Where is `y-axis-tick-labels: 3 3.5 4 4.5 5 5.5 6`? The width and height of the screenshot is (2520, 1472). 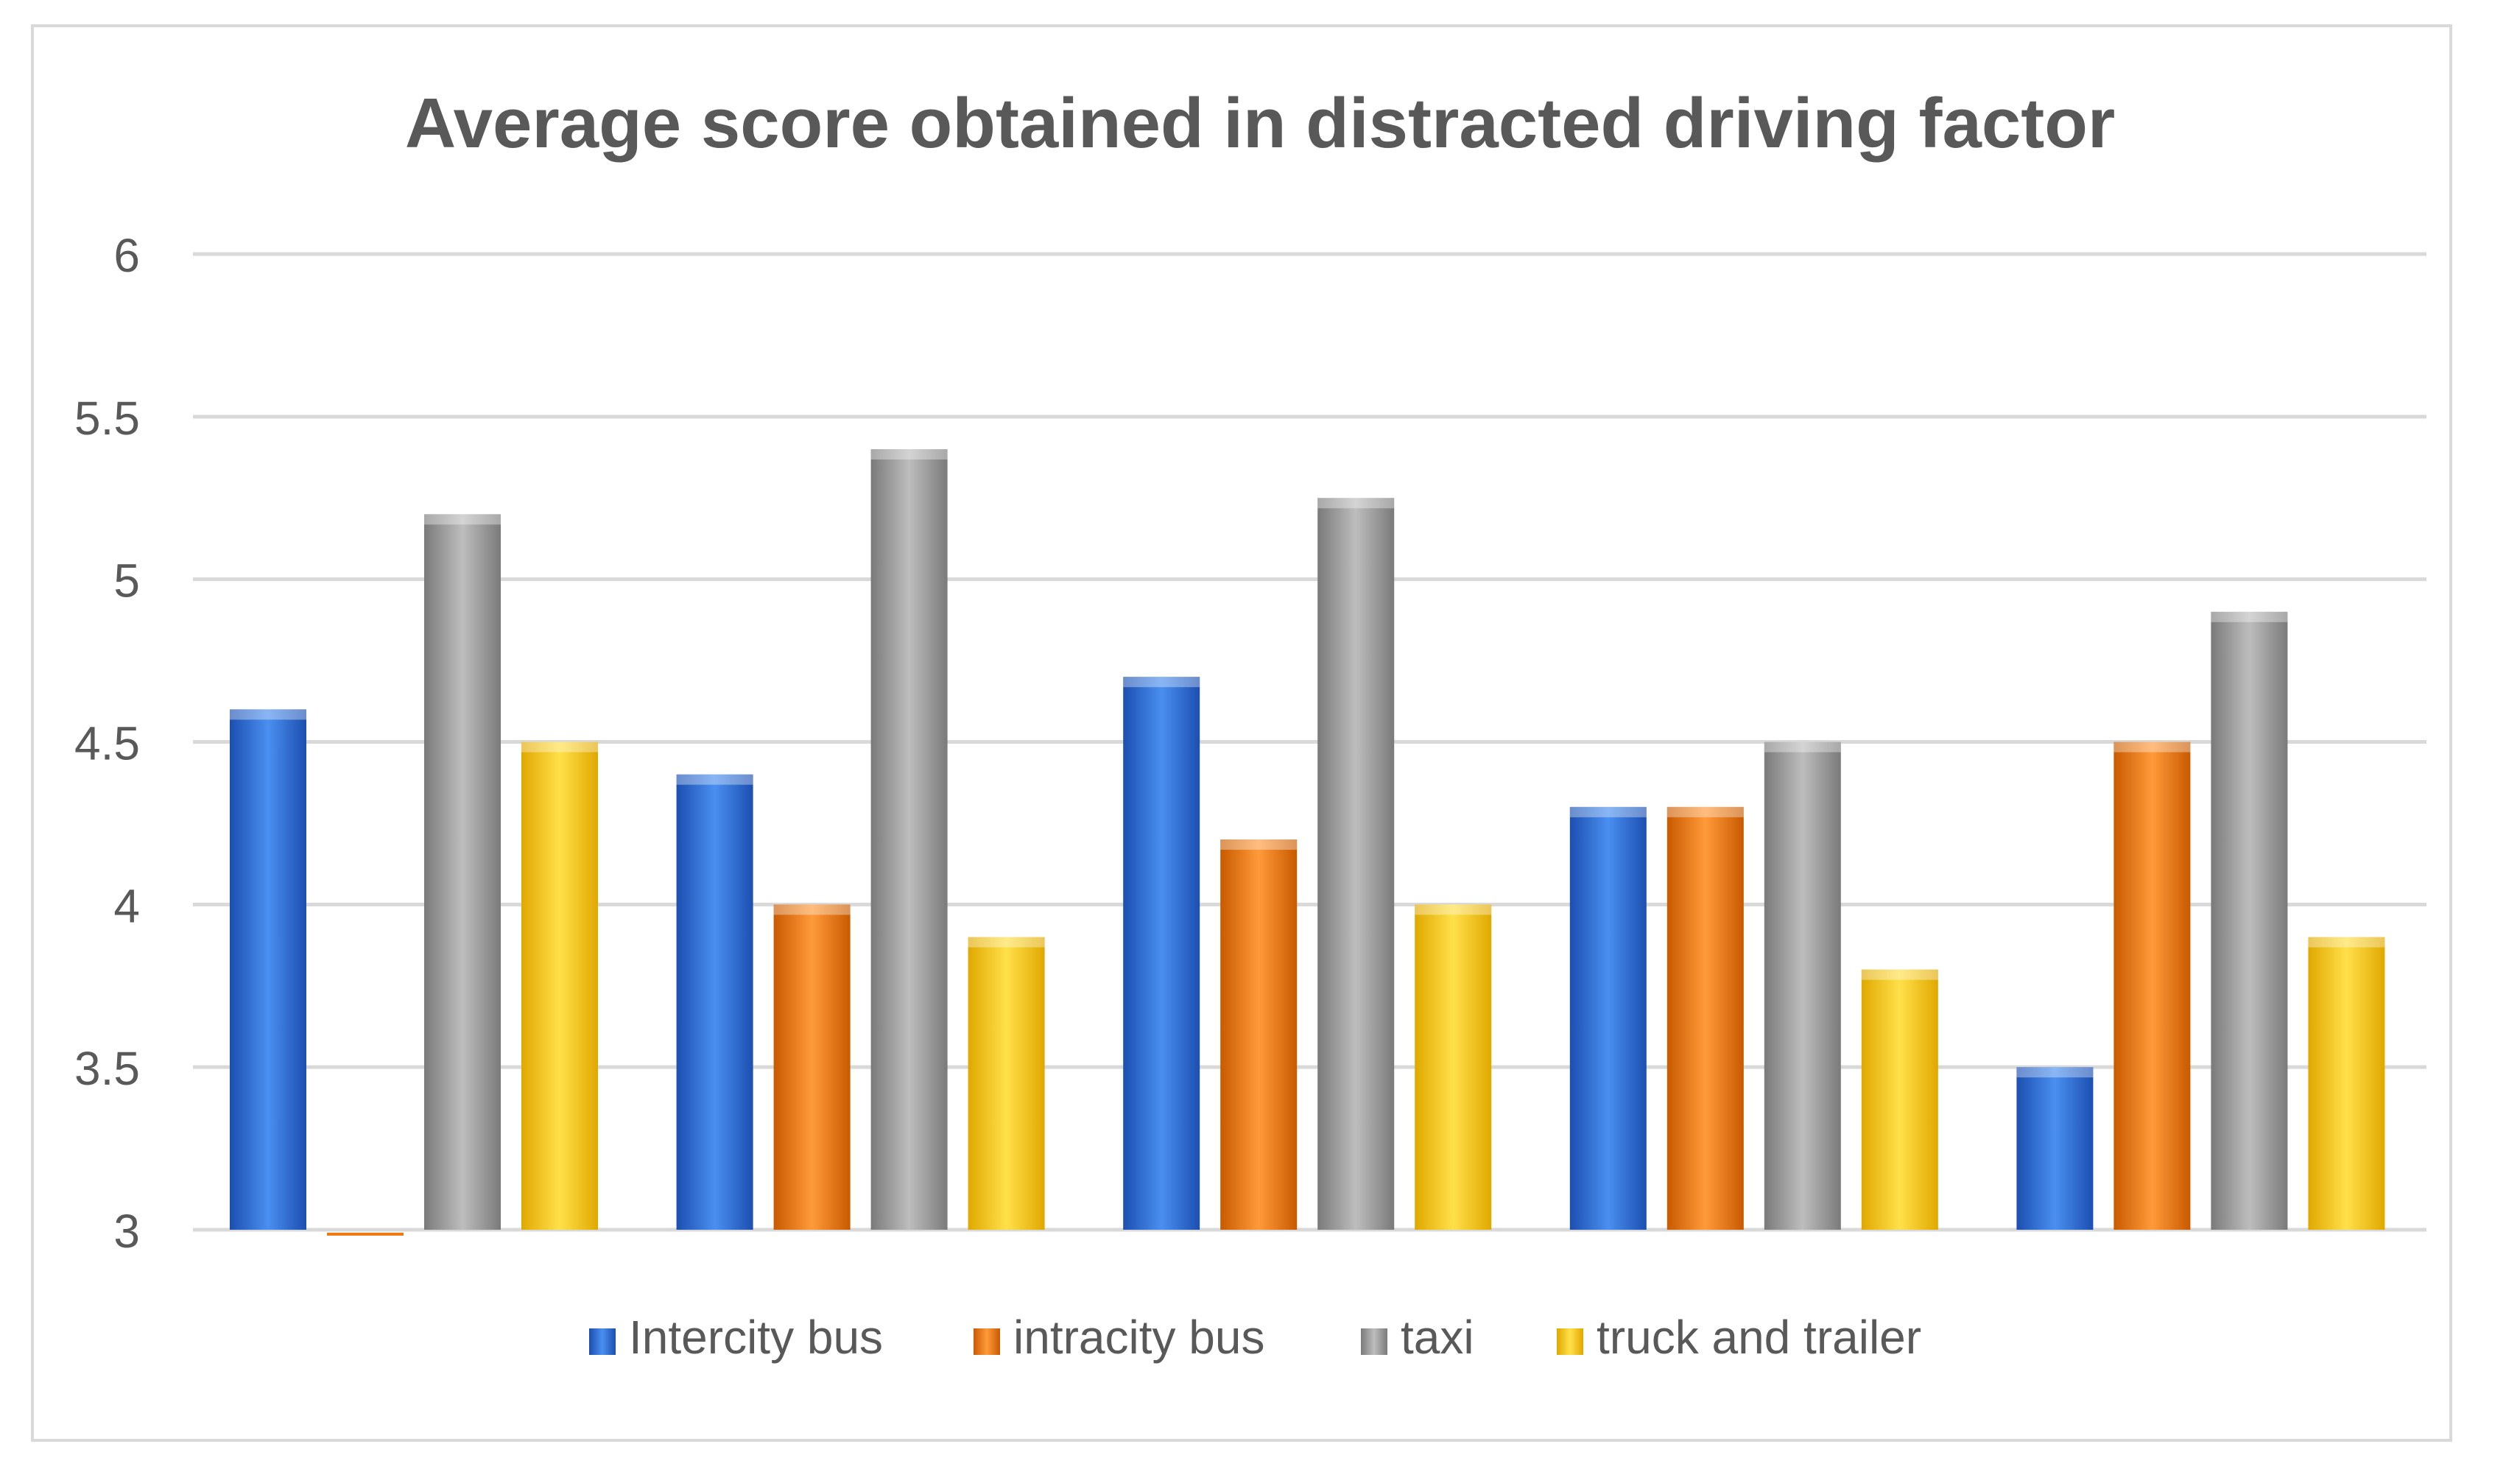 y-axis-tick-labels: 3 3.5 4 4.5 5 5.5 6 is located at coordinates (107, 744).